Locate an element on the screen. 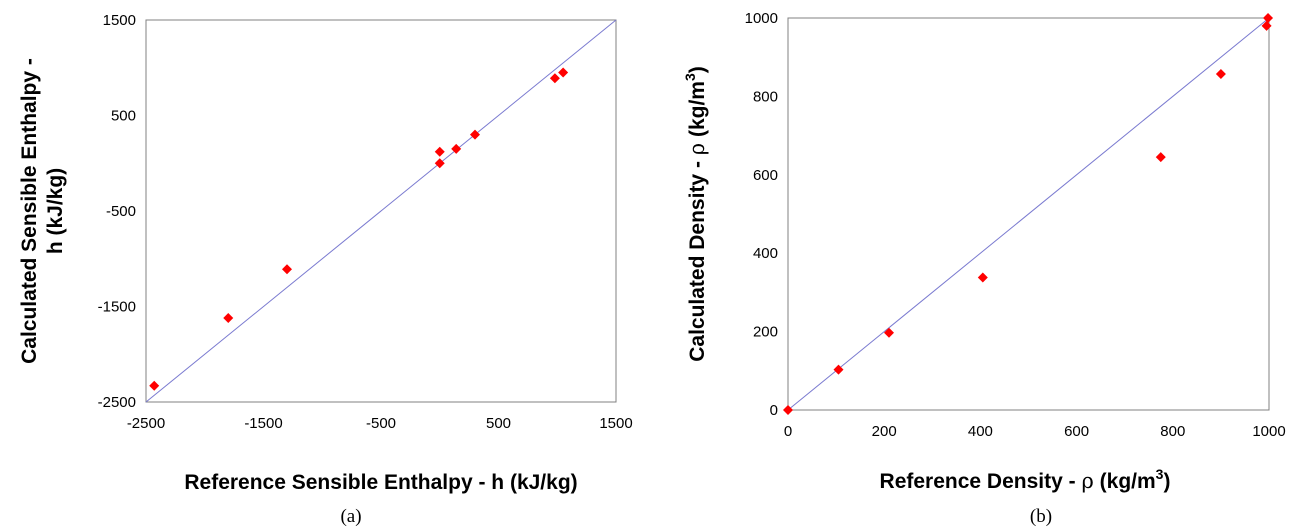  x-tick-label: -1500 is located at coordinates (263, 423).